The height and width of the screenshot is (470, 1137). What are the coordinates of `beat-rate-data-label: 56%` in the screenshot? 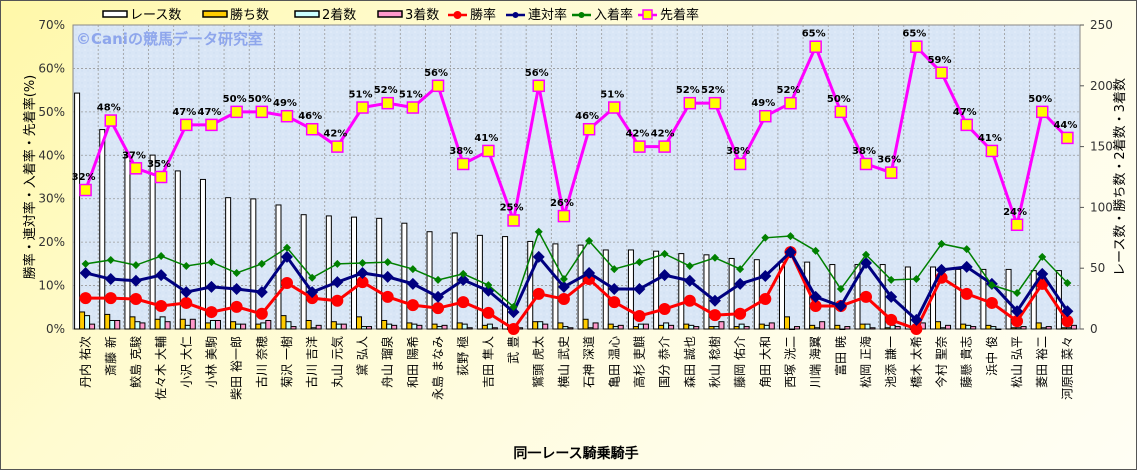 It's located at (436, 73).